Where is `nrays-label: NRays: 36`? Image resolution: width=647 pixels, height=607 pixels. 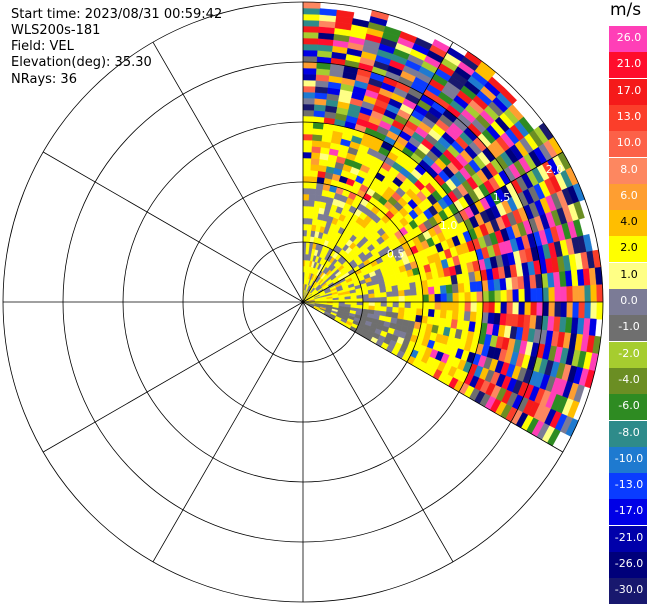 nrays-label: NRays: 36 is located at coordinates (44, 79).